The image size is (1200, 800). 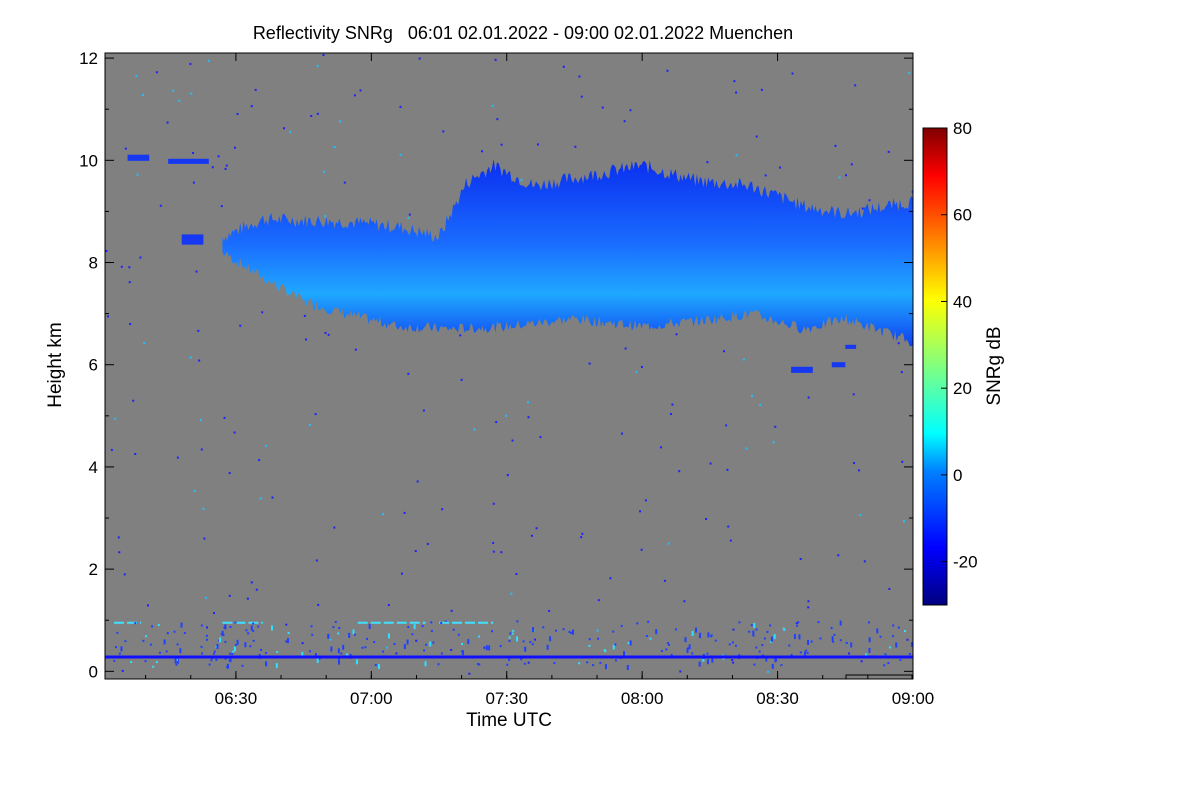 What do you see at coordinates (93, 365) in the screenshot?
I see `y-tick-label: 6` at bounding box center [93, 365].